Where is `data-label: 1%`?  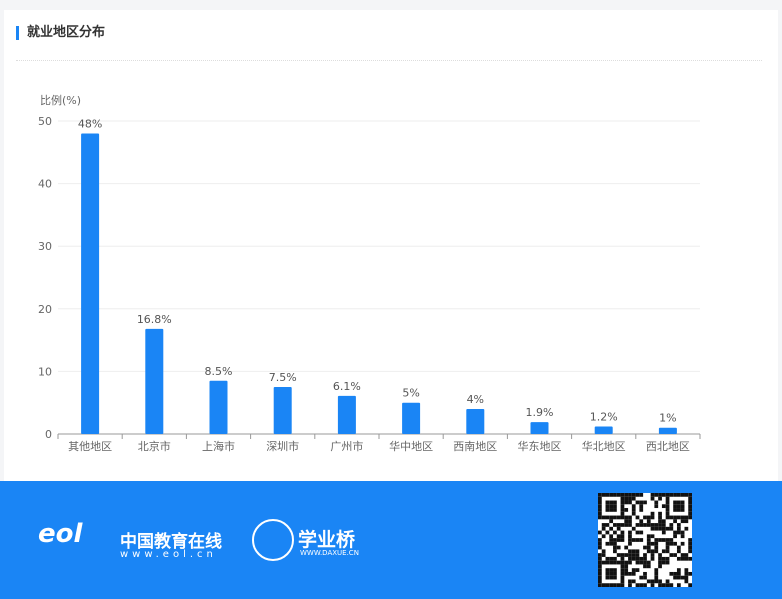
data-label: 1% is located at coordinates (667, 418).